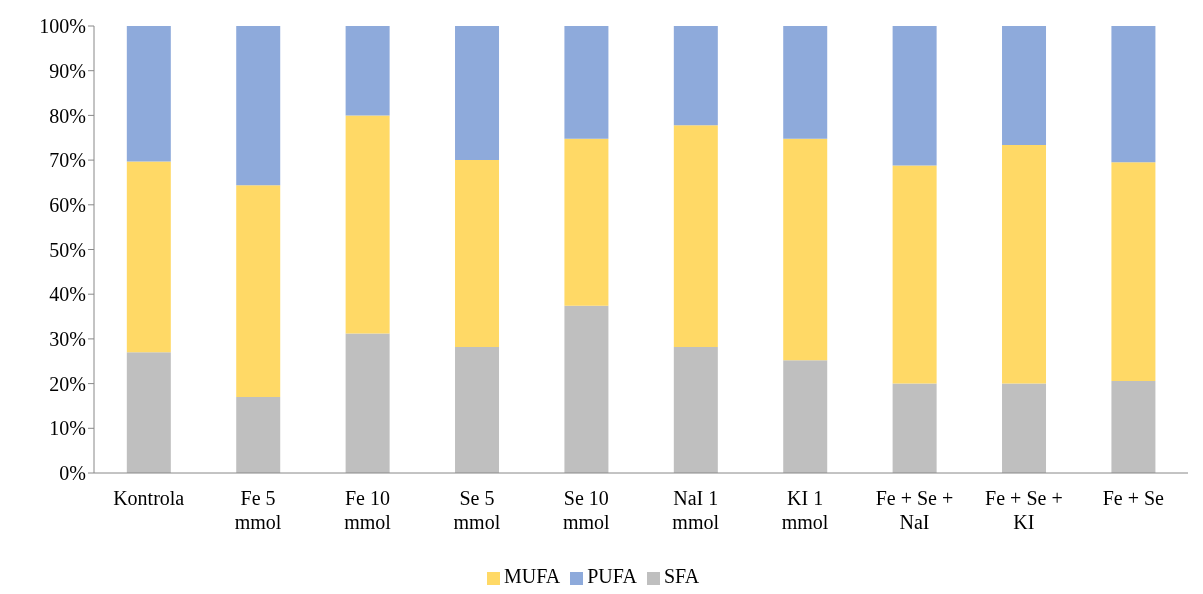 This screenshot has width=1203, height=594. Describe the element at coordinates (681, 576) in the screenshot. I see `legend-label: SFA` at that location.